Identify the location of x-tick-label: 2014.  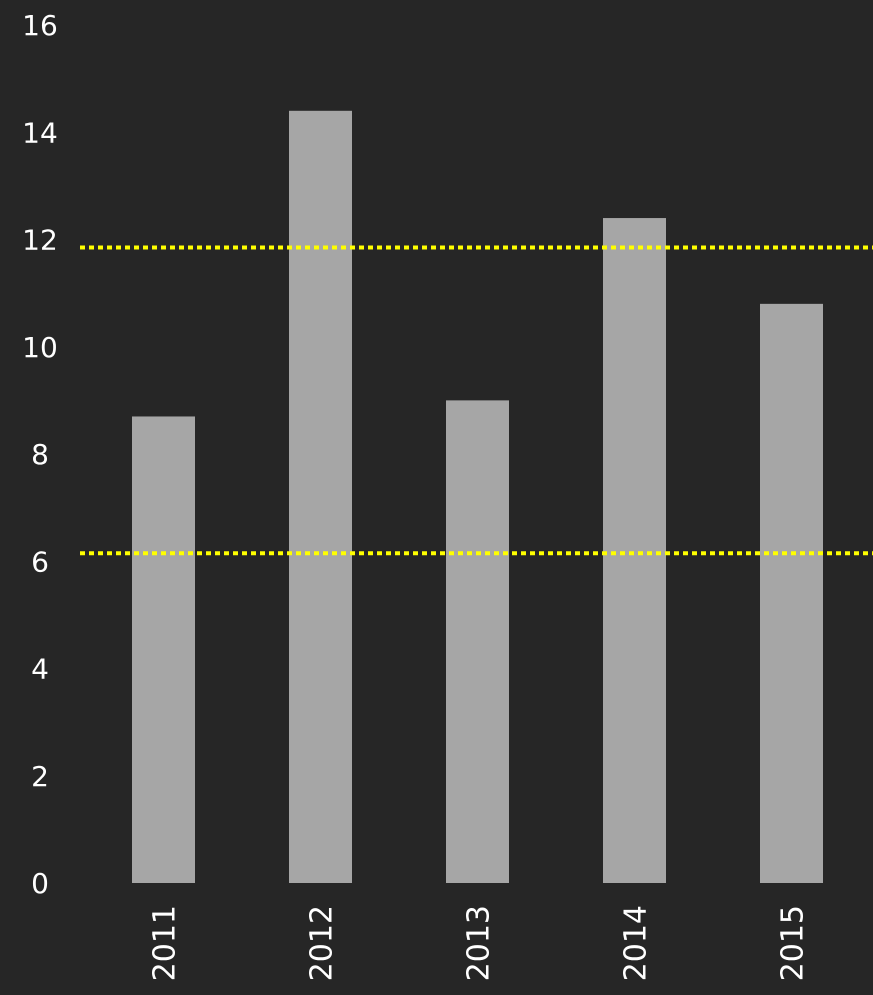
(636, 943).